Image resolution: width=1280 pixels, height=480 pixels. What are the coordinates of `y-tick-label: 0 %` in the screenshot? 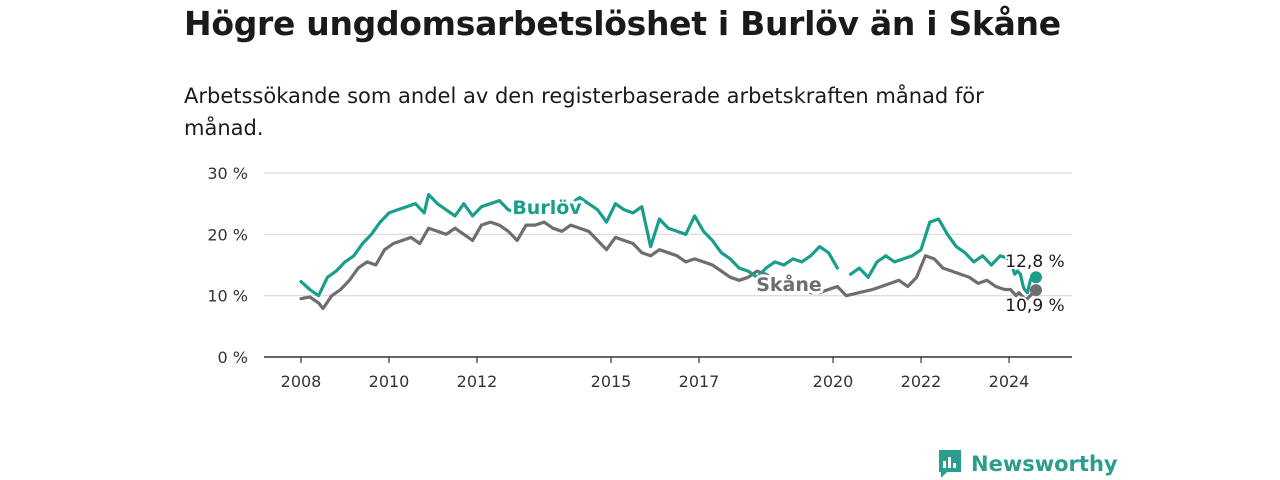 It's located at (233, 357).